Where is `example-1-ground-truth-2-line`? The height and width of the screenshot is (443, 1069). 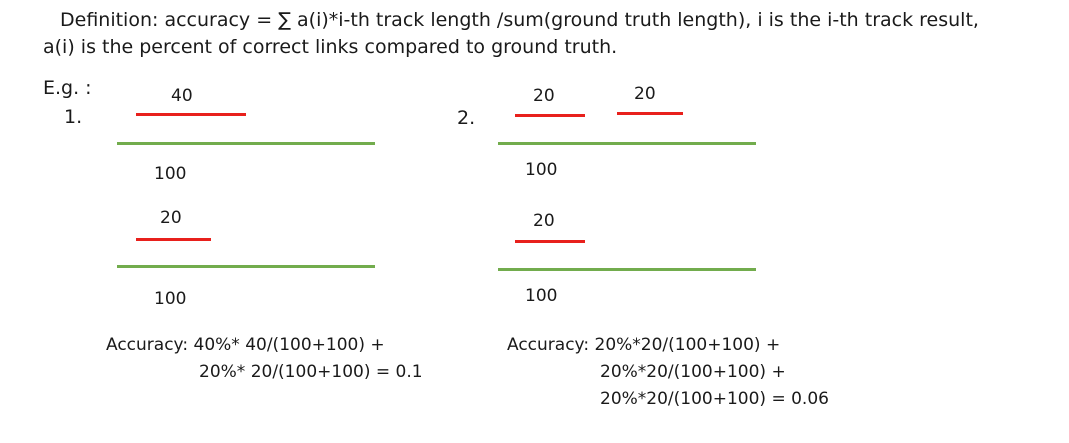 example-1-ground-truth-2-line is located at coordinates (246, 266).